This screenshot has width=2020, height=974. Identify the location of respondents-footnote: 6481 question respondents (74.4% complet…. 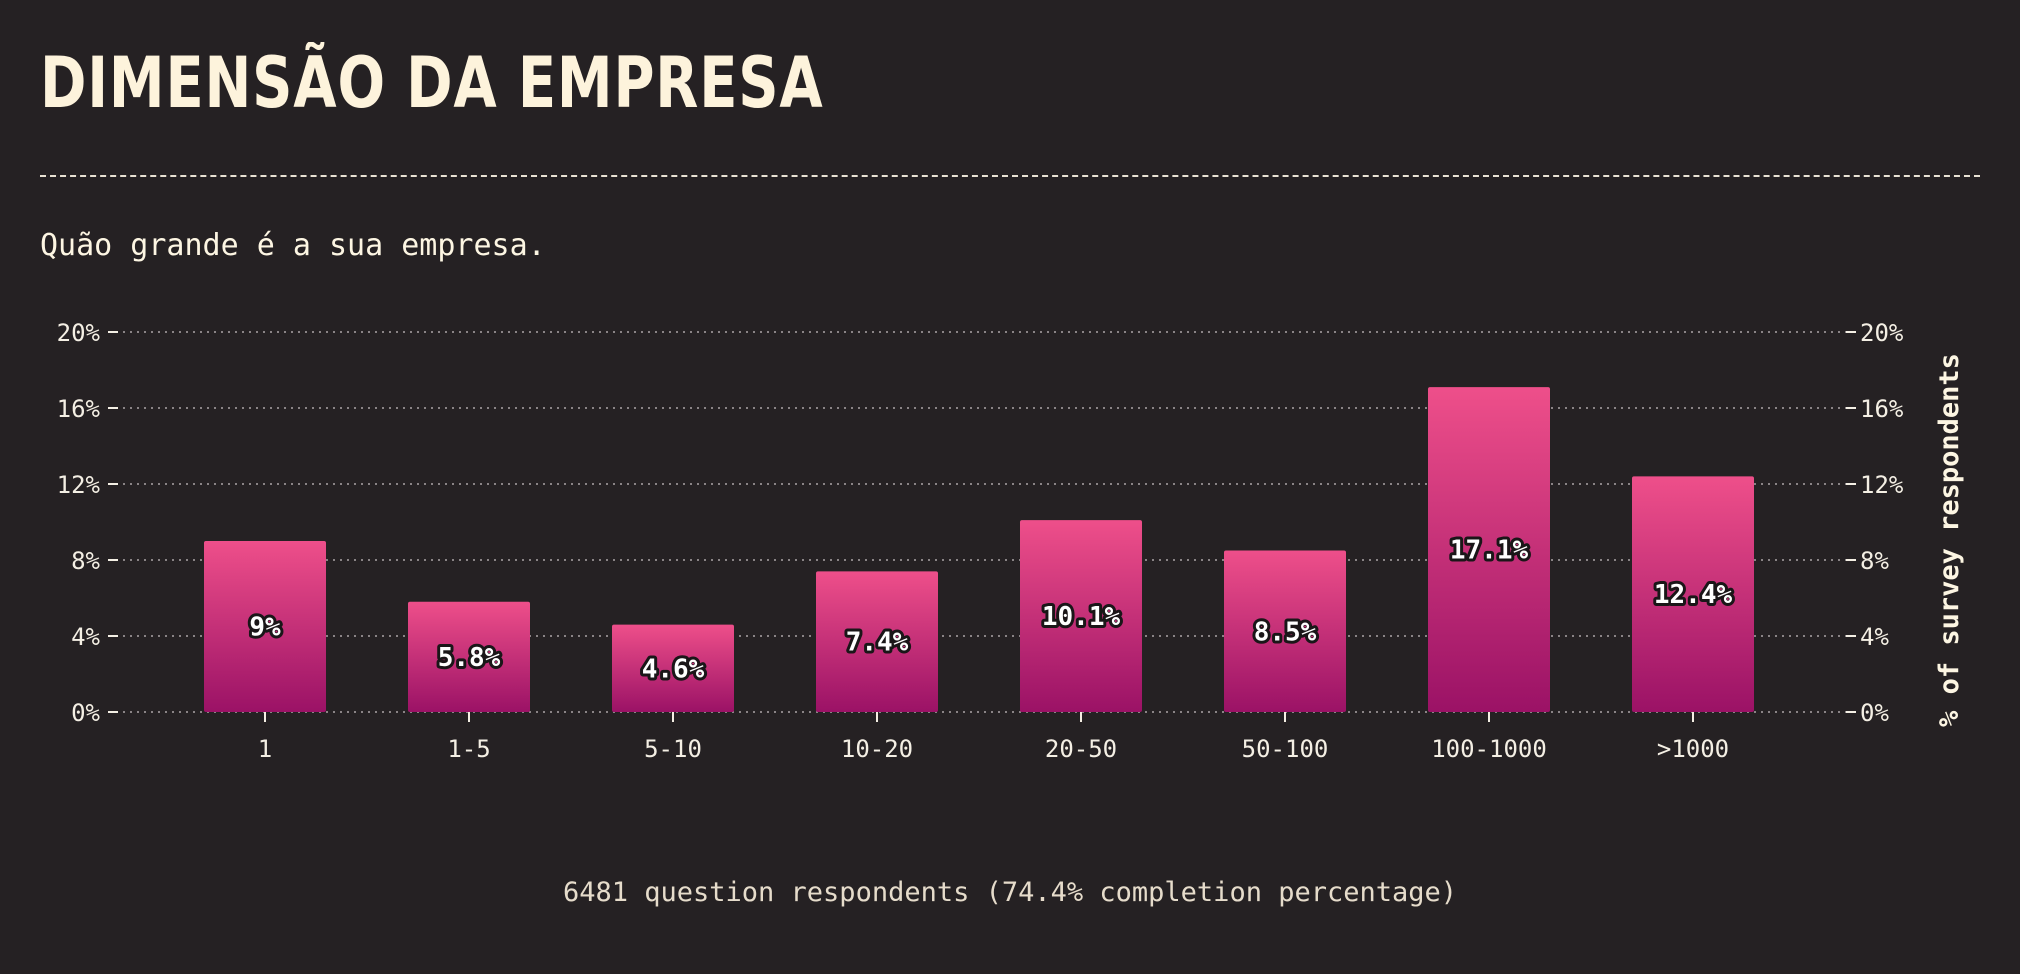
(1010, 892).